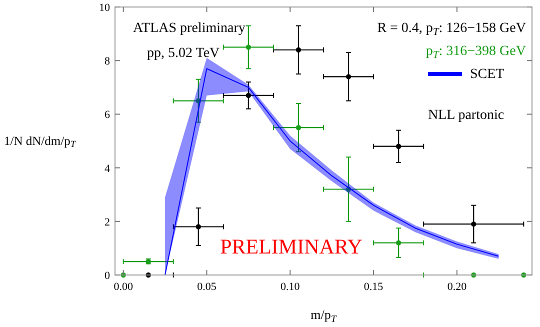  Describe the element at coordinates (107, 168) in the screenshot. I see `y-tick-label: 4` at that location.